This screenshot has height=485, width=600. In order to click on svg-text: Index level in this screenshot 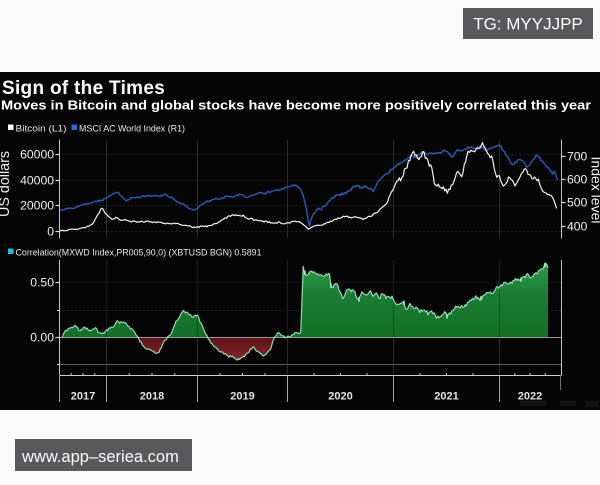, I will do `click(594, 190)`.